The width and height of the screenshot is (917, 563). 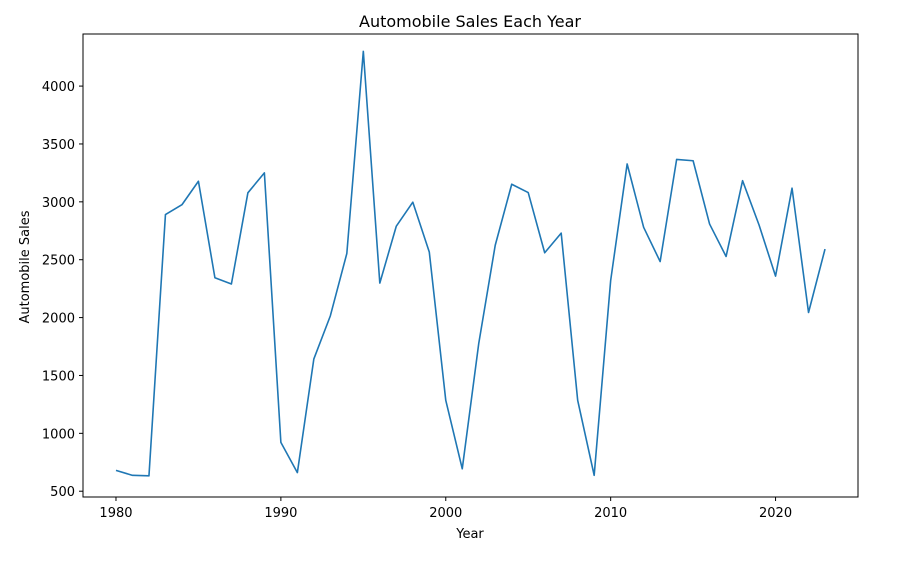 I want to click on x-tick-label: 1980, so click(x=115, y=513).